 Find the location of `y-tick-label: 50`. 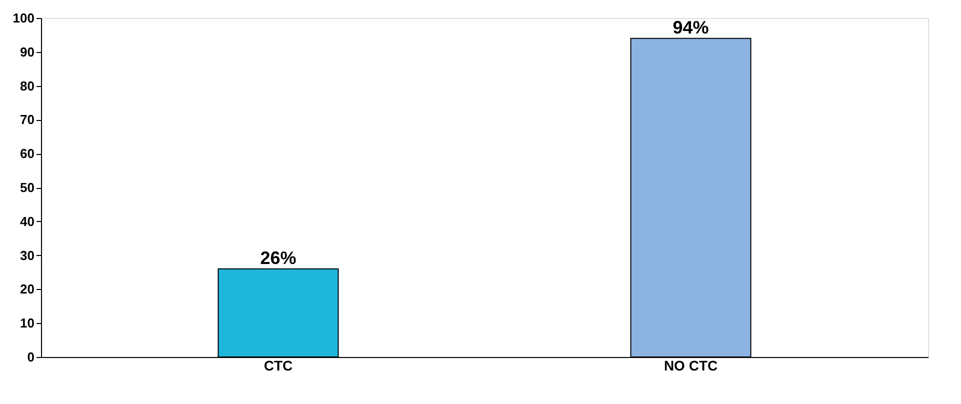

y-tick-label: 50 is located at coordinates (27, 187).